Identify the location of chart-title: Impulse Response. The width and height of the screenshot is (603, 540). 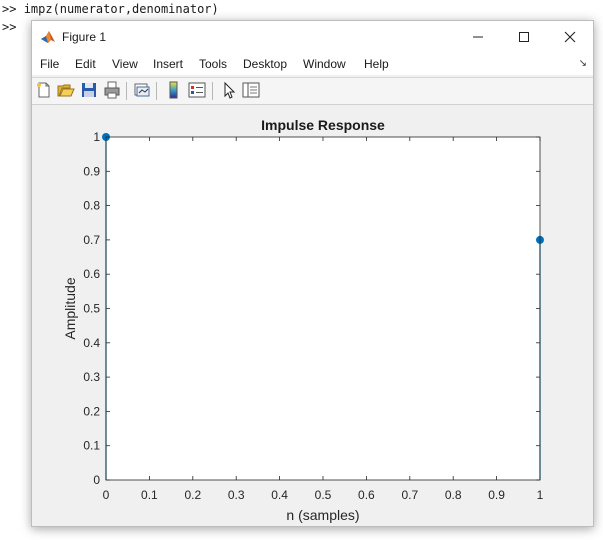
(323, 125).